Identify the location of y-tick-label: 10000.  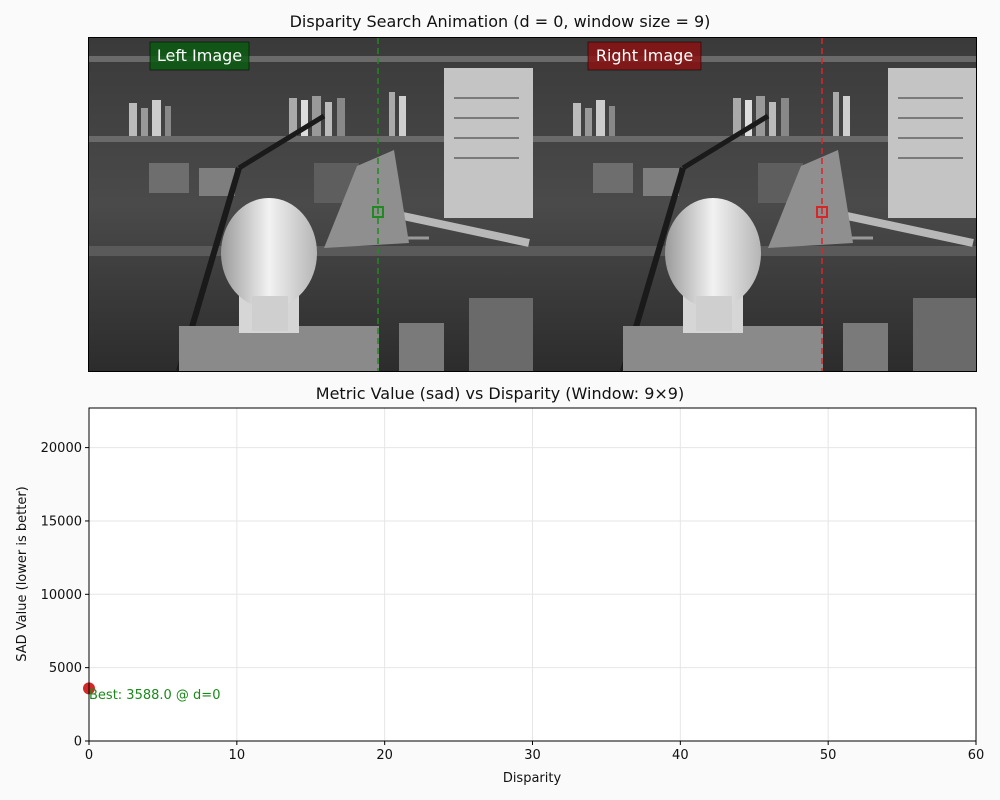
(61, 595).